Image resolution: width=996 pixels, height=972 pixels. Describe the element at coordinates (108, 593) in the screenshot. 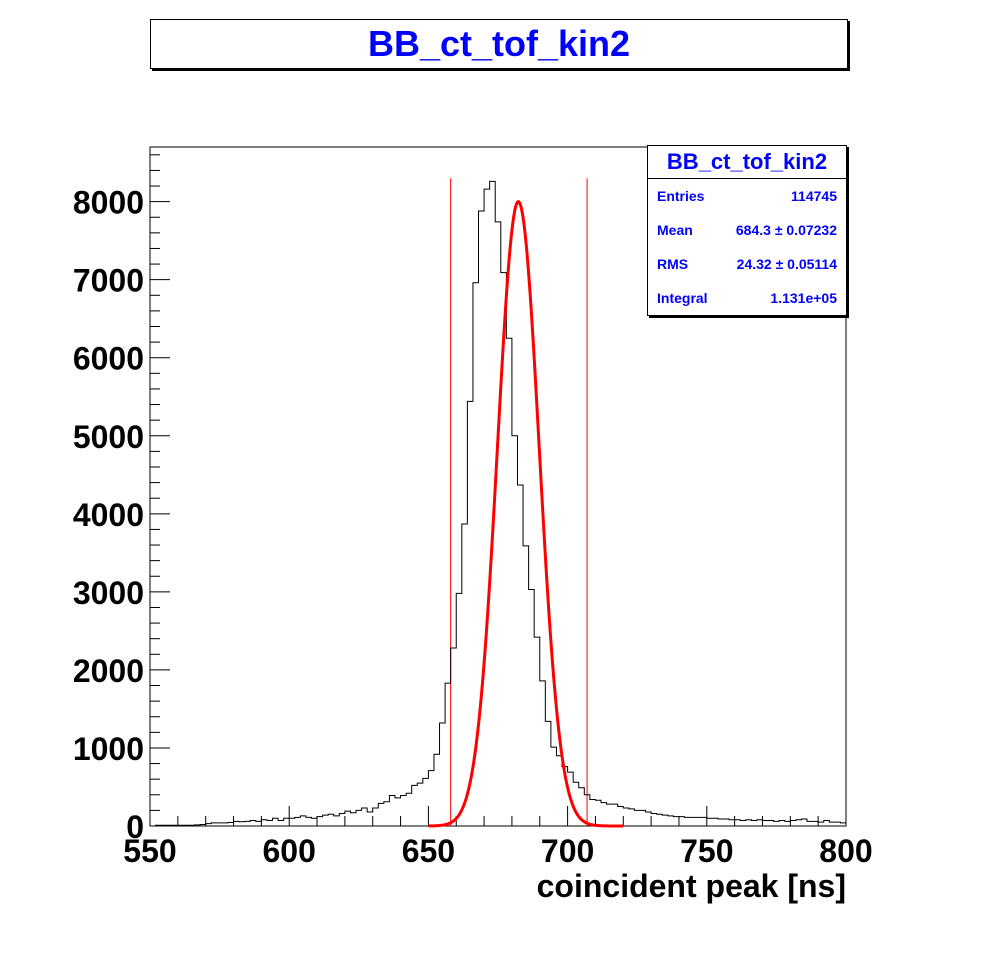

I see `y-tick-label: 3000` at that location.